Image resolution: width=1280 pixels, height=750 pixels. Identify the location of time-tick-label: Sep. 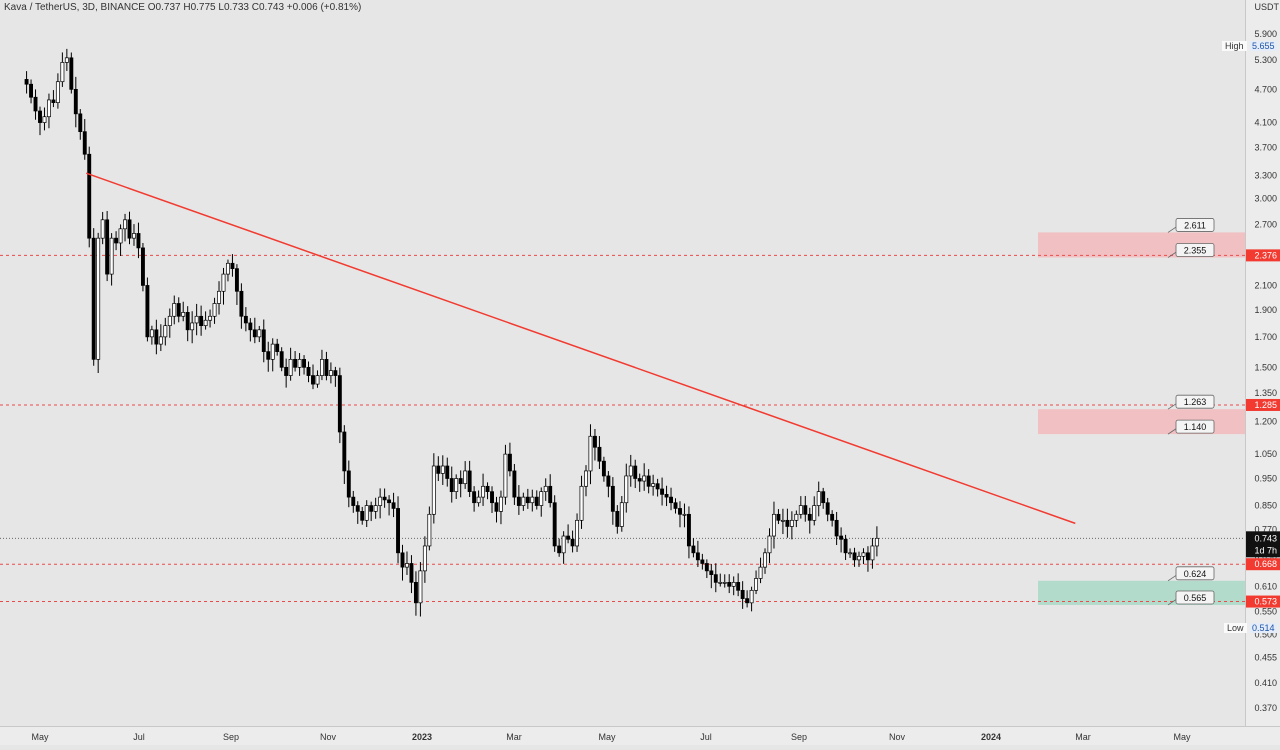
(799, 737).